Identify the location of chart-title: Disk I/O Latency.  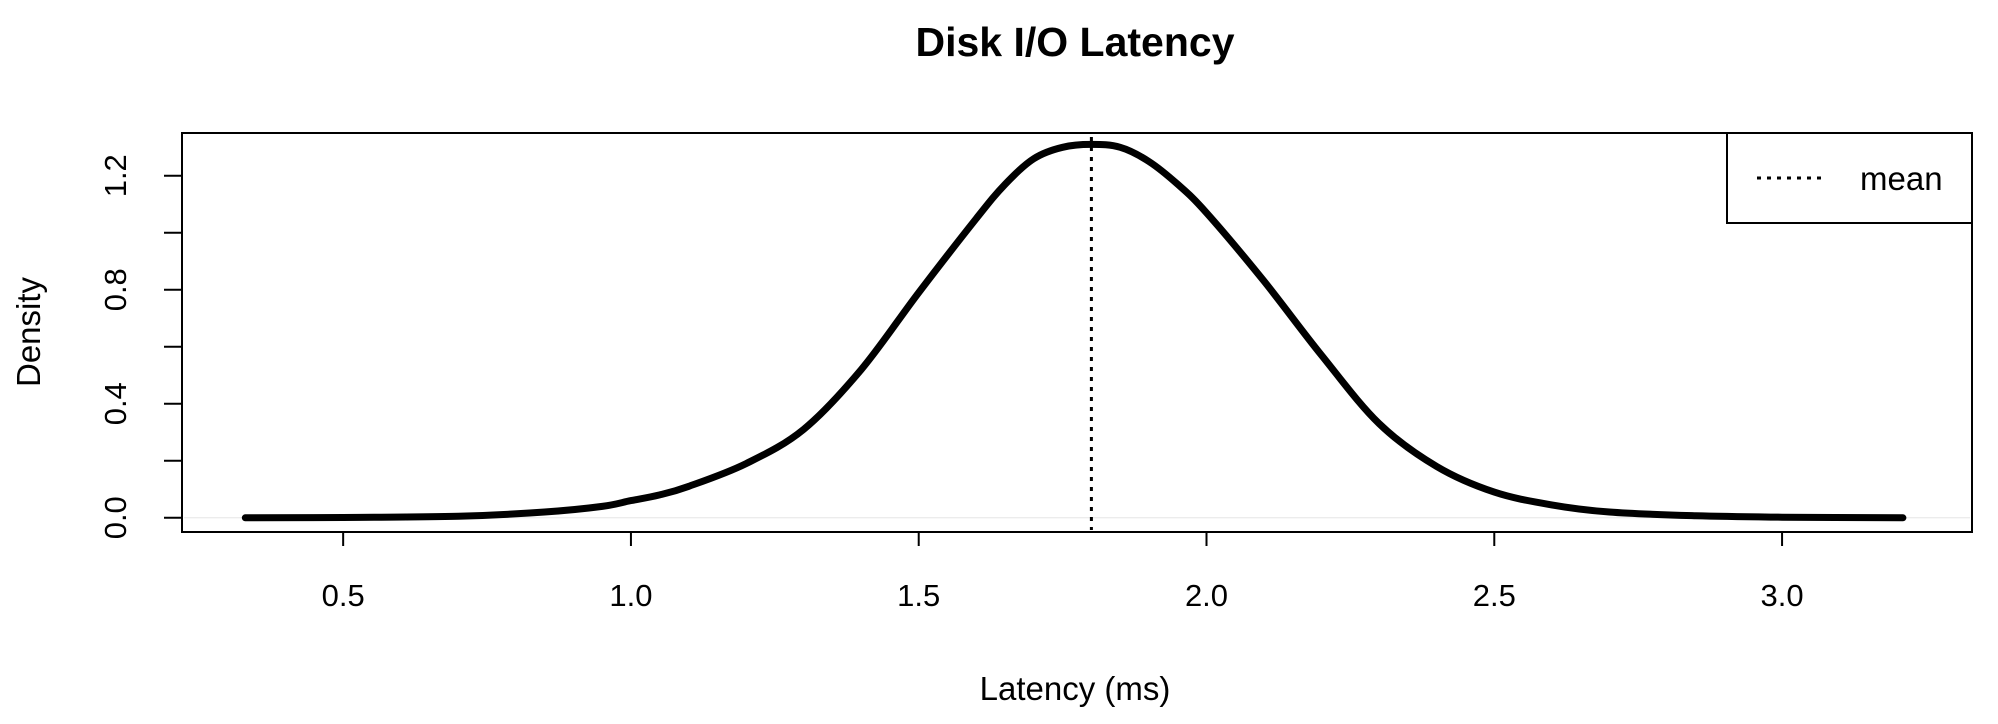
(1074, 42).